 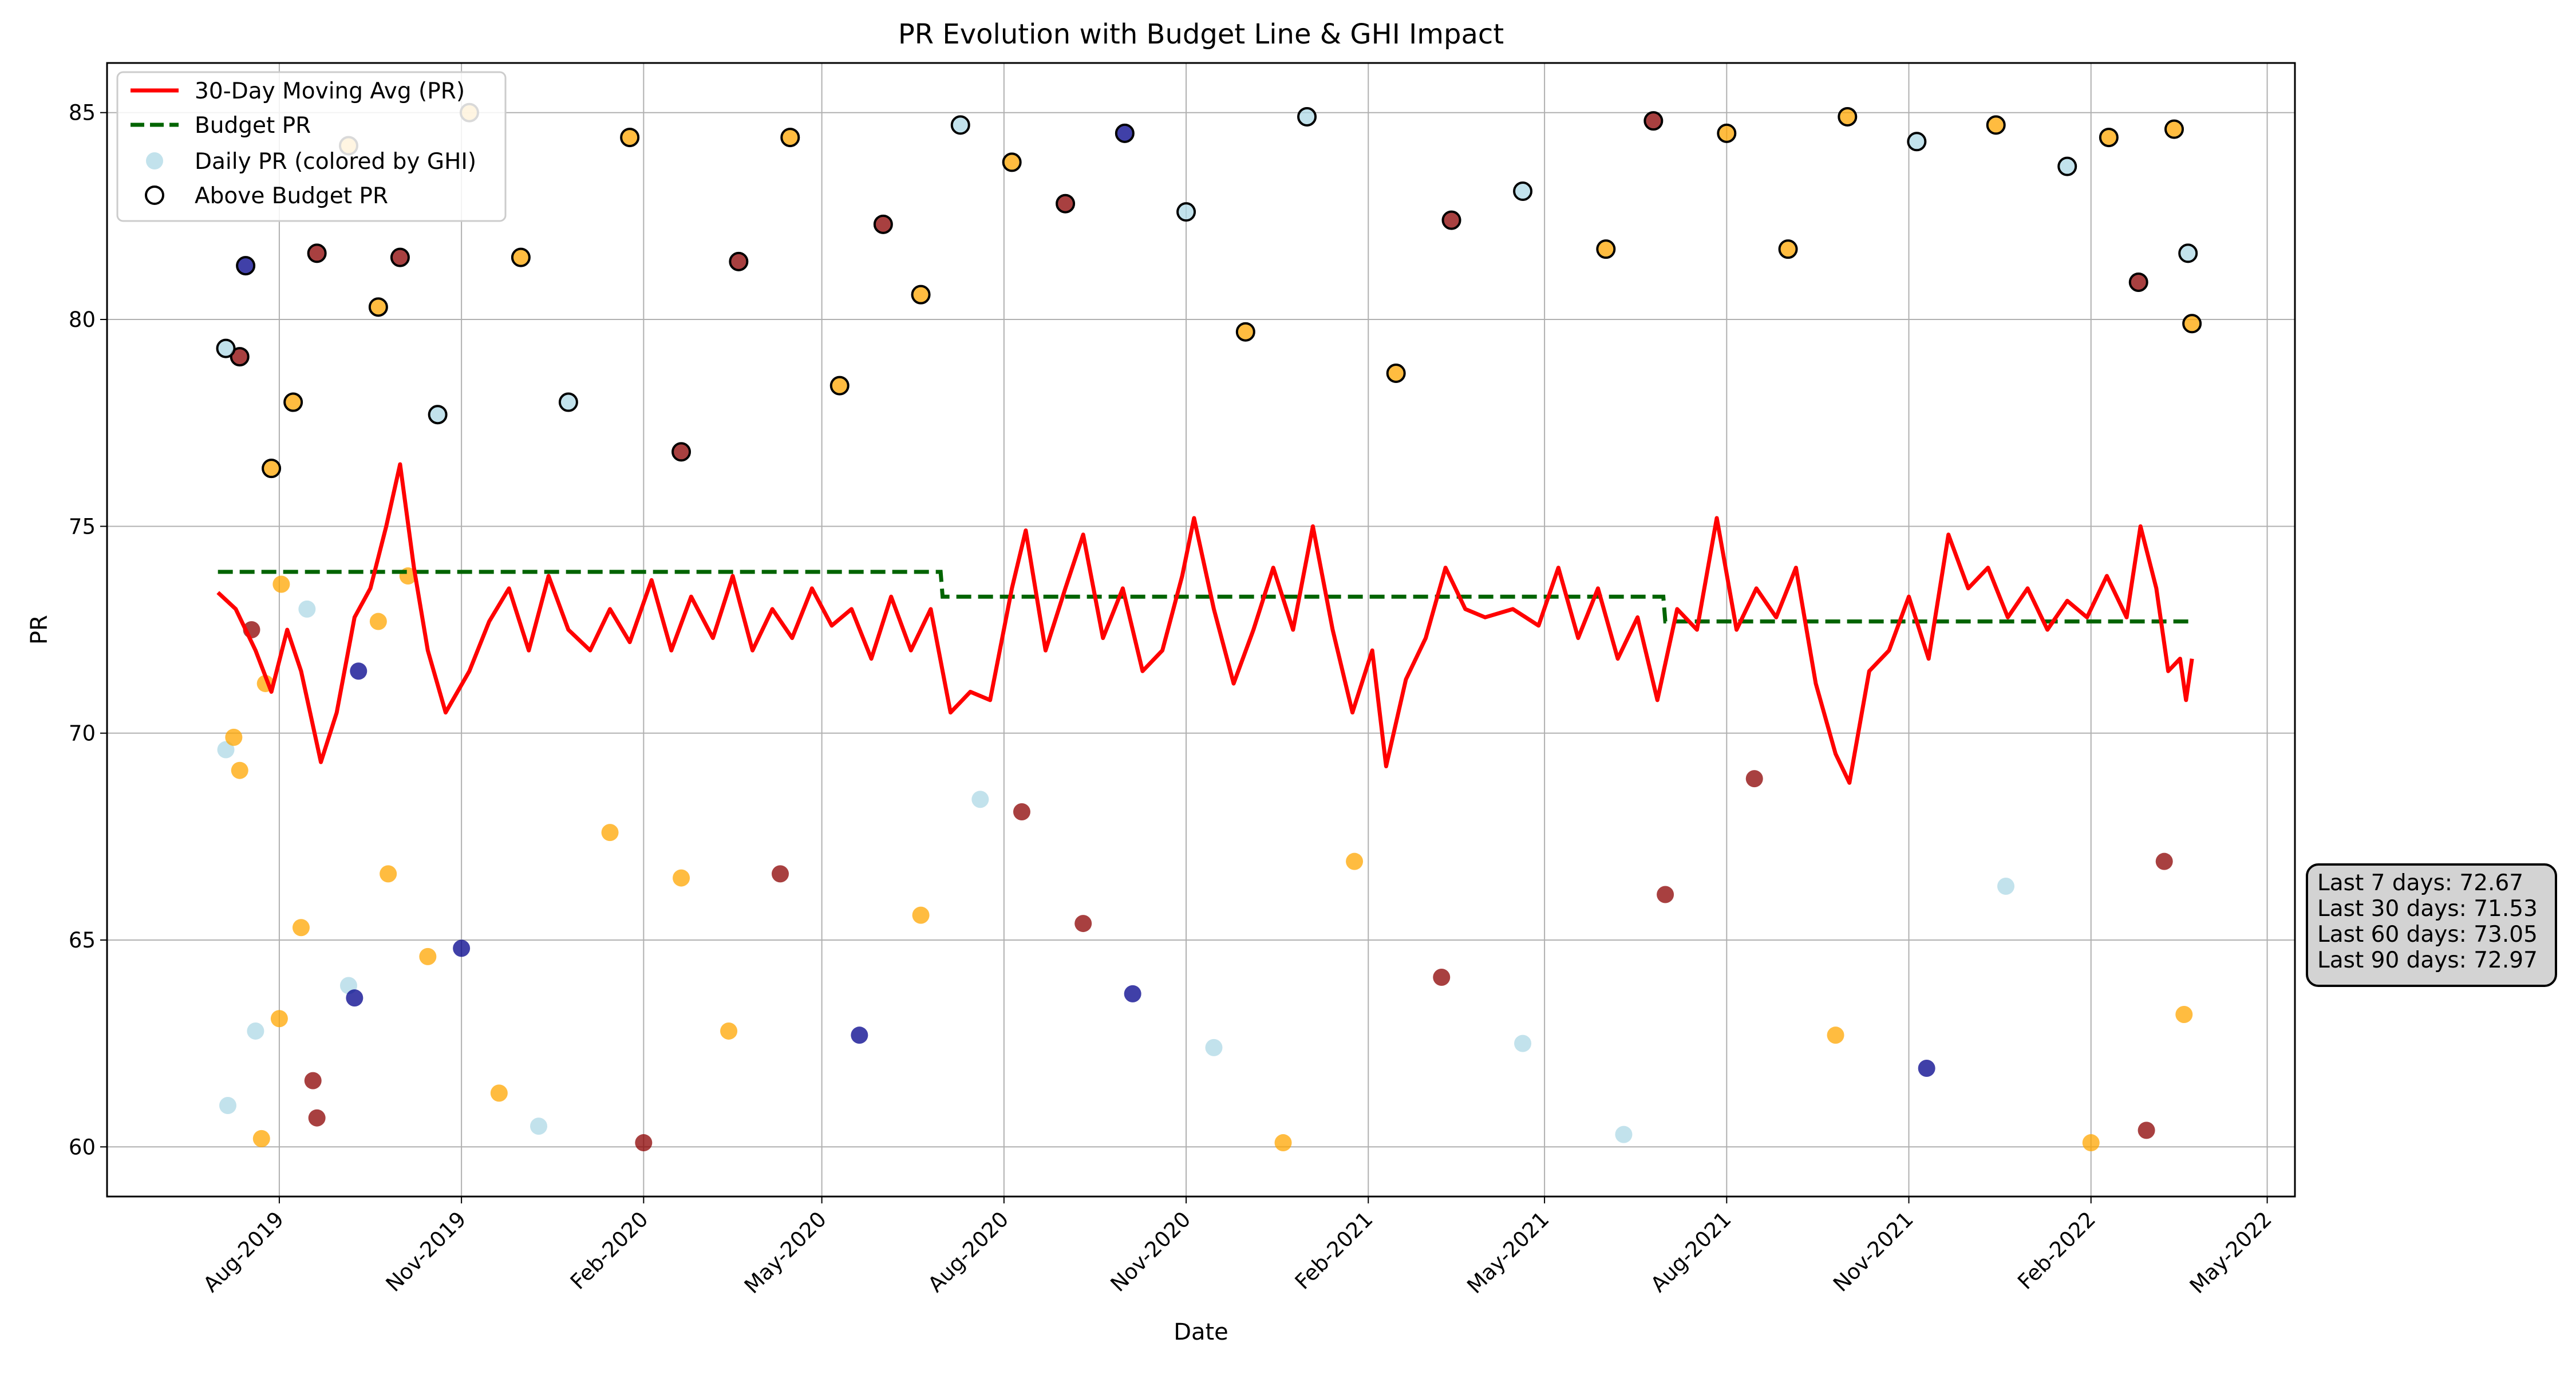 I want to click on y-tick-label: 70, so click(x=82, y=734).